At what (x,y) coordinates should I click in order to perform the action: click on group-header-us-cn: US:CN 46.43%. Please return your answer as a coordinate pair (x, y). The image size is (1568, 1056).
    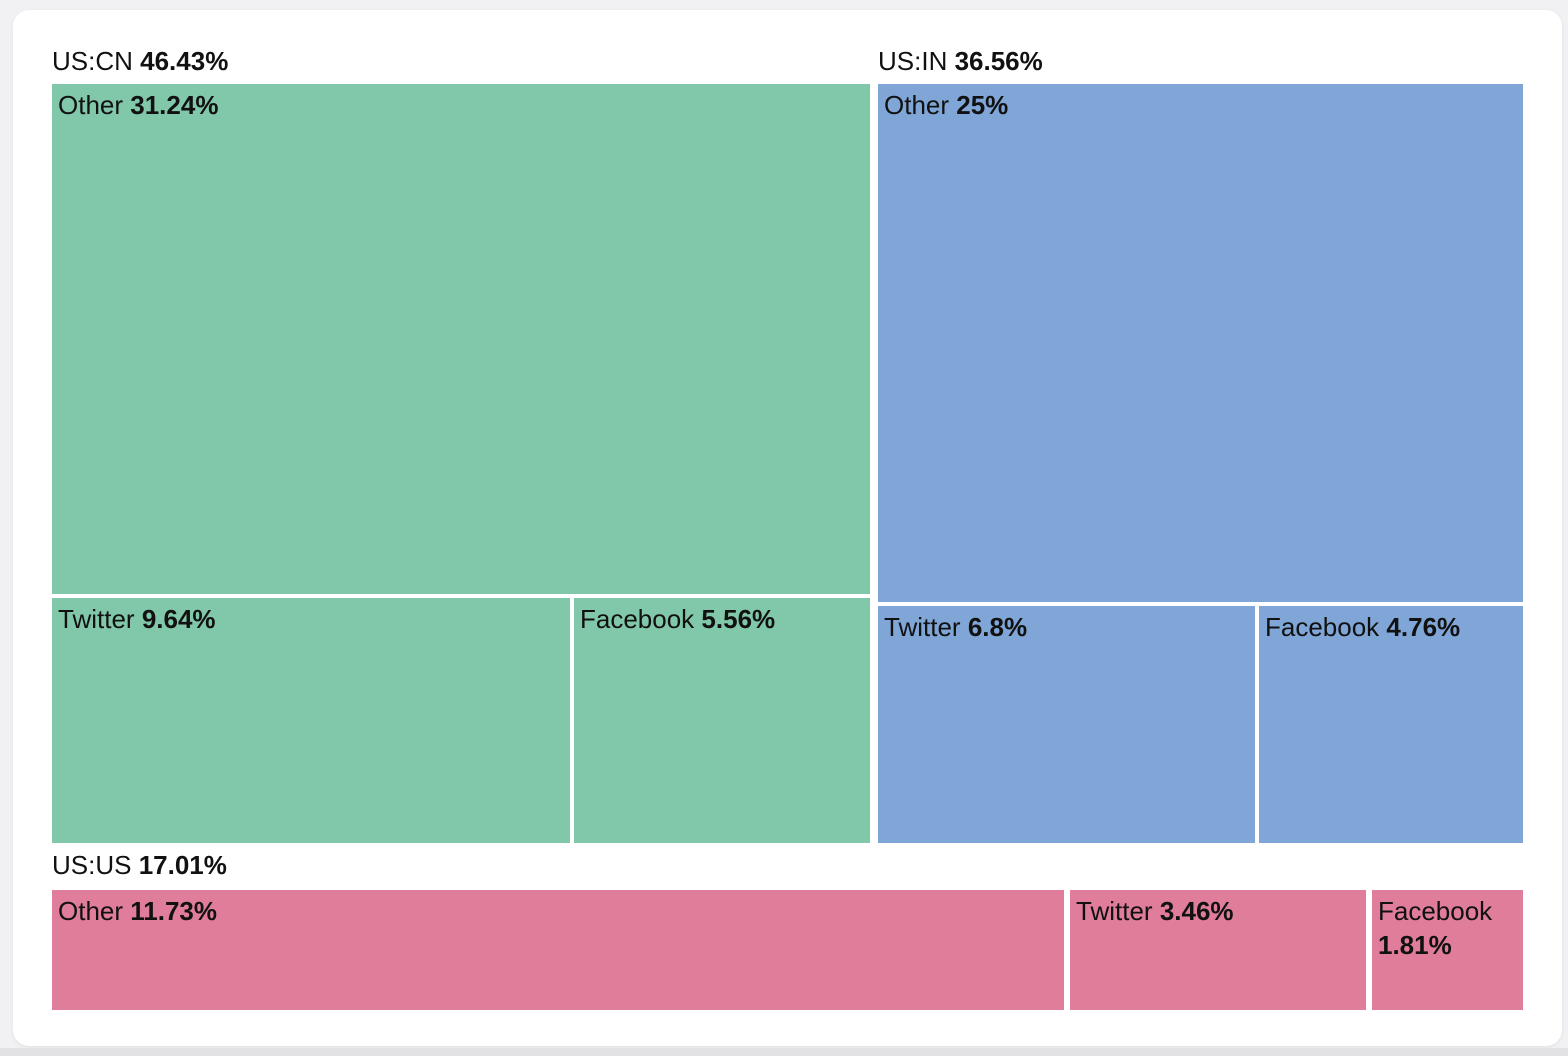
    Looking at the image, I should click on (140, 61).